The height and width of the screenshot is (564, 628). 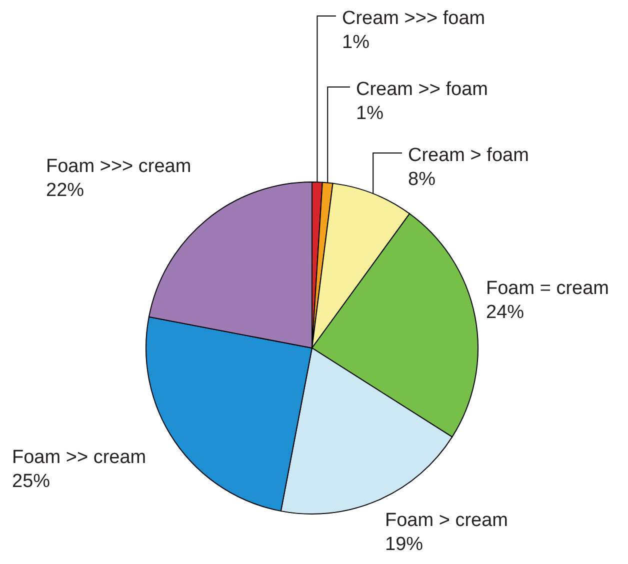 I want to click on slice-label: Foam >>> cream, so click(x=119, y=166).